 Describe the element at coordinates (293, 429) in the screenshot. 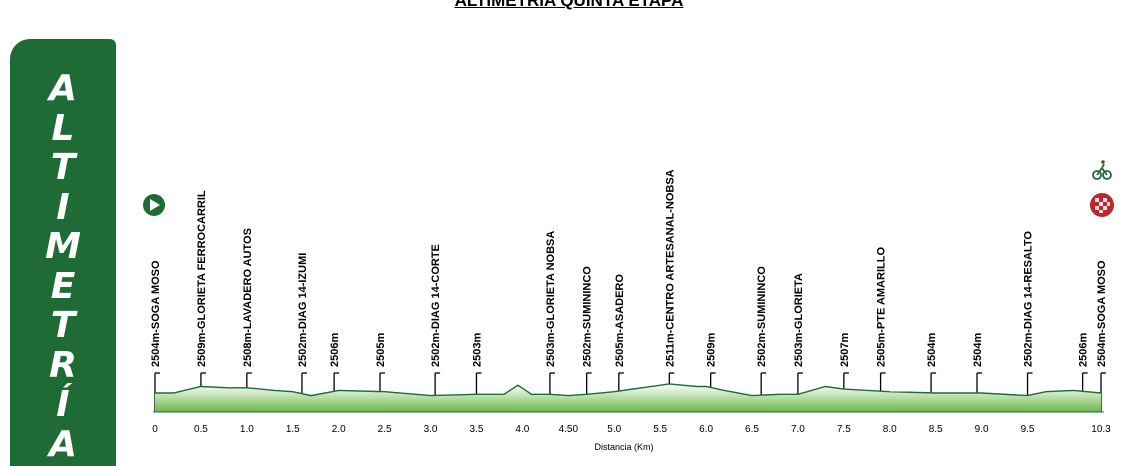

I see `x-tick-label-3: 1.5` at that location.